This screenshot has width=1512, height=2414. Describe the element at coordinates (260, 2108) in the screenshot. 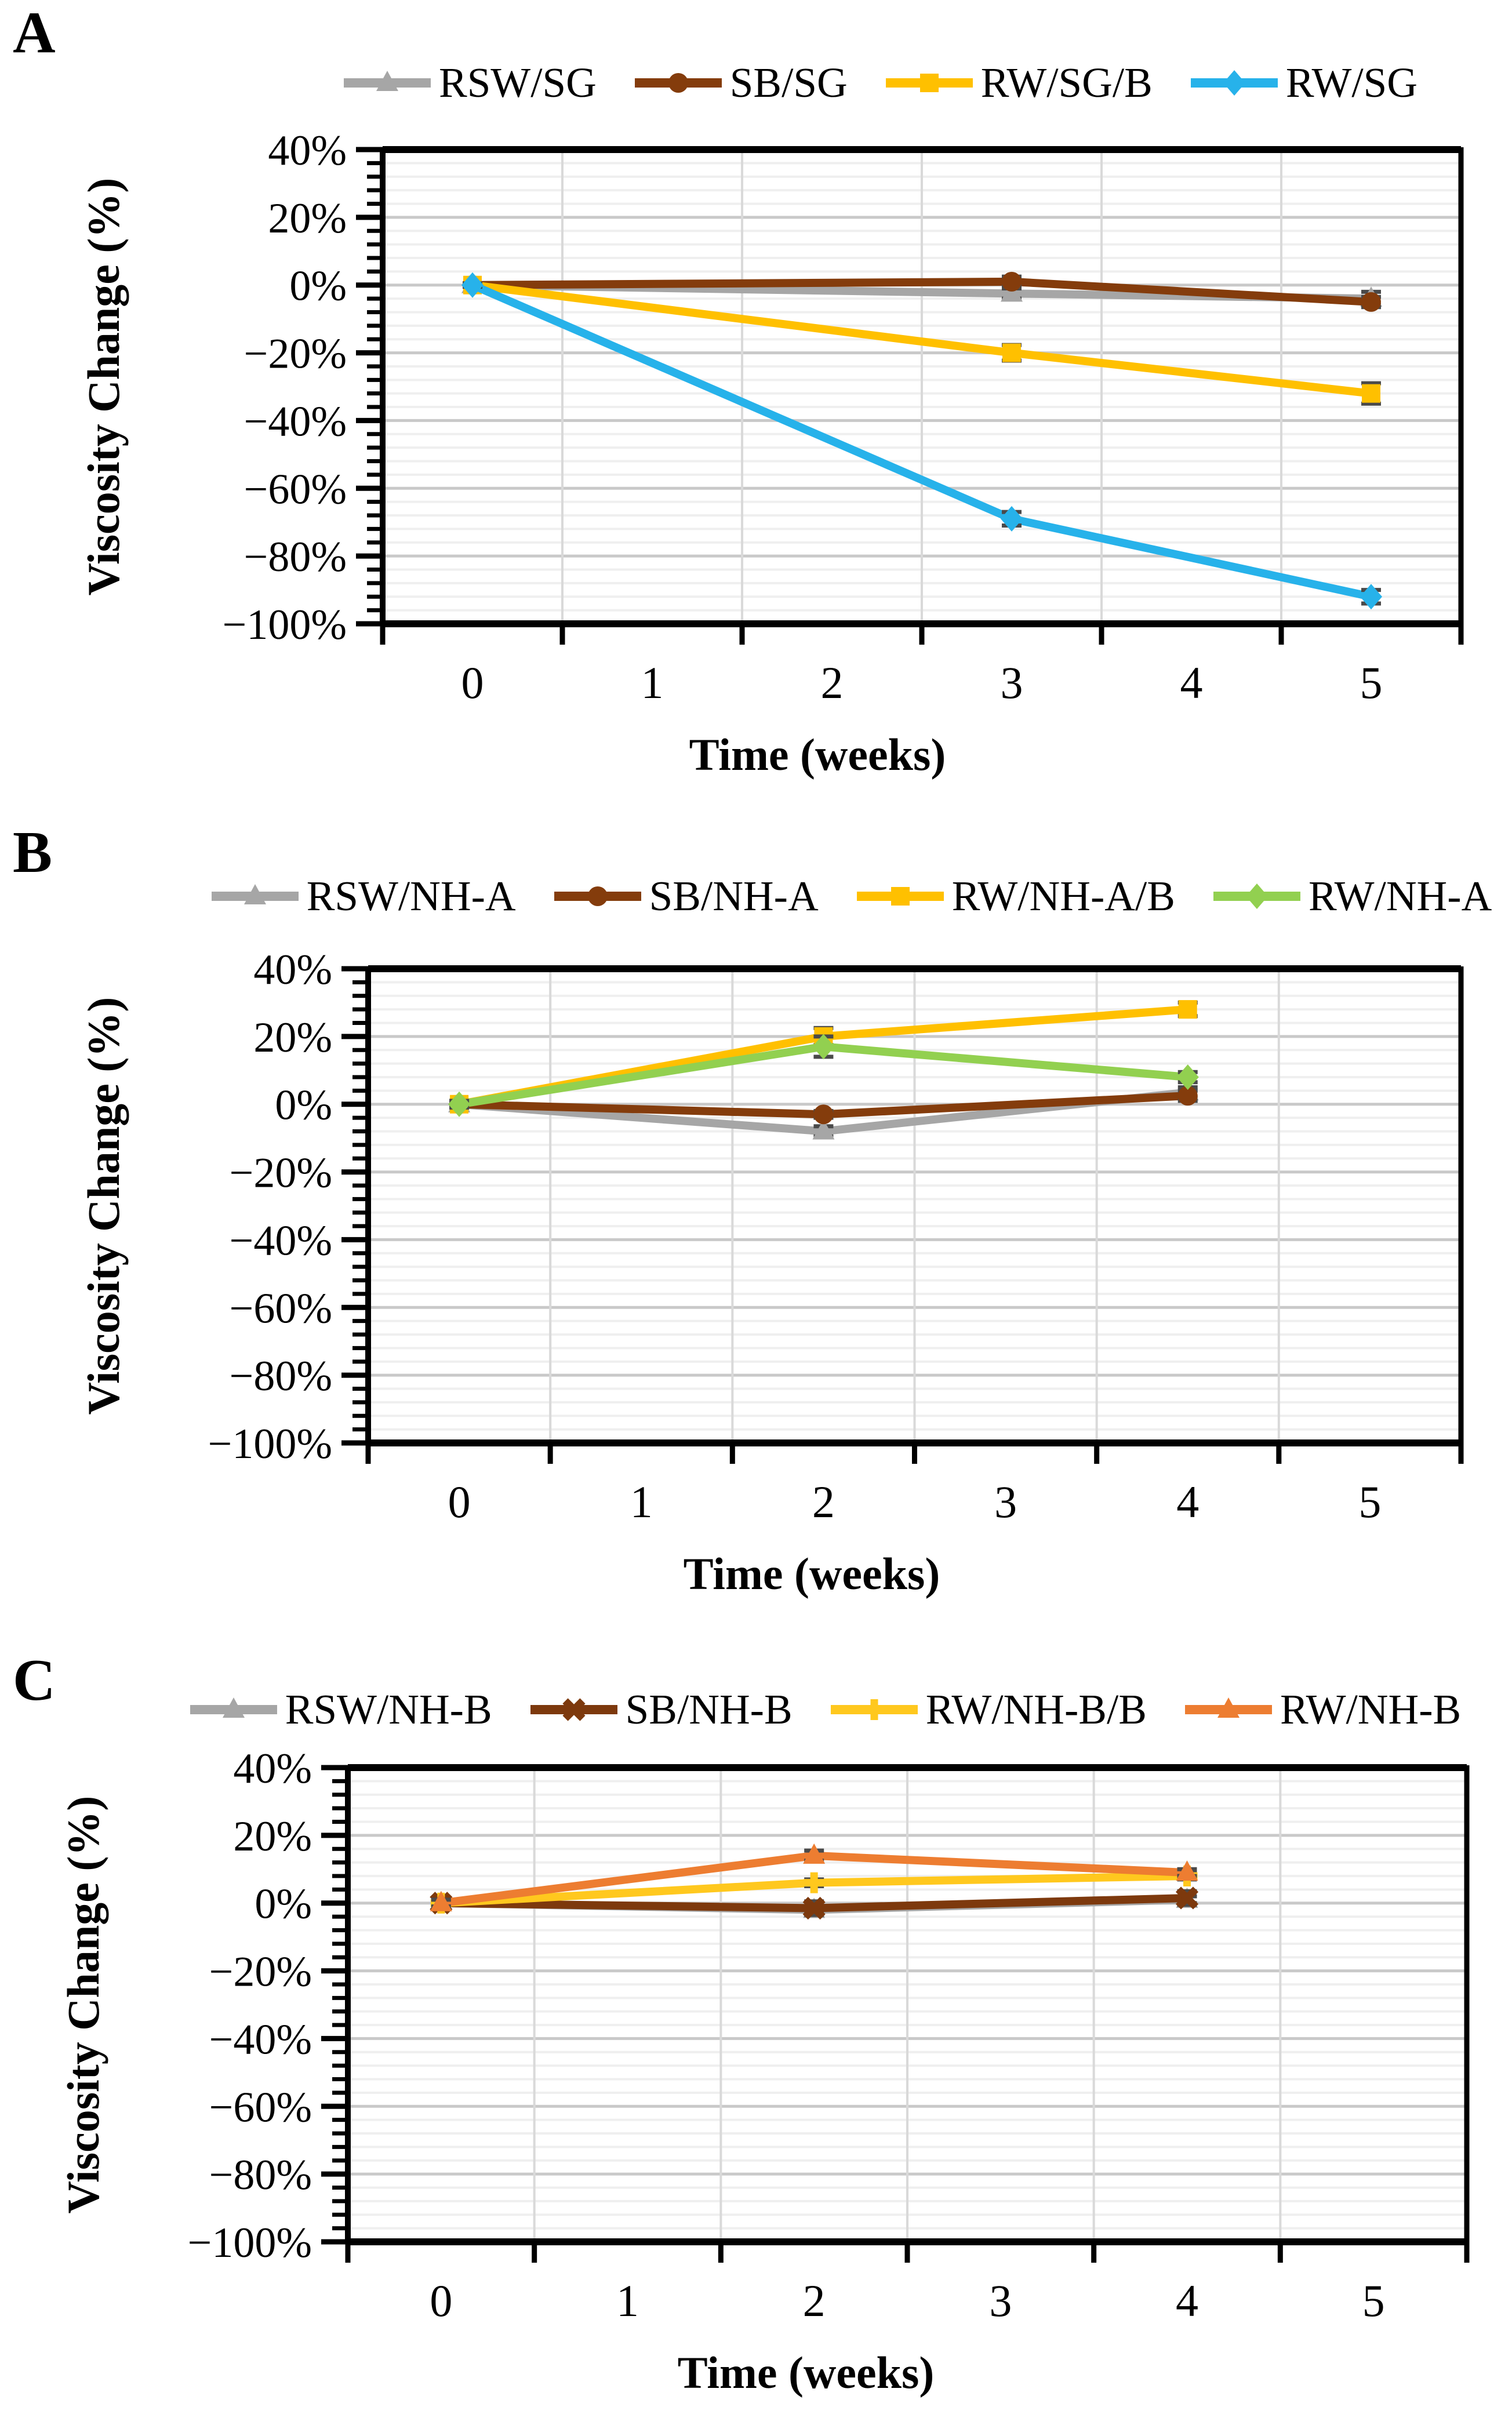

I see `svg-text: −60%` at that location.